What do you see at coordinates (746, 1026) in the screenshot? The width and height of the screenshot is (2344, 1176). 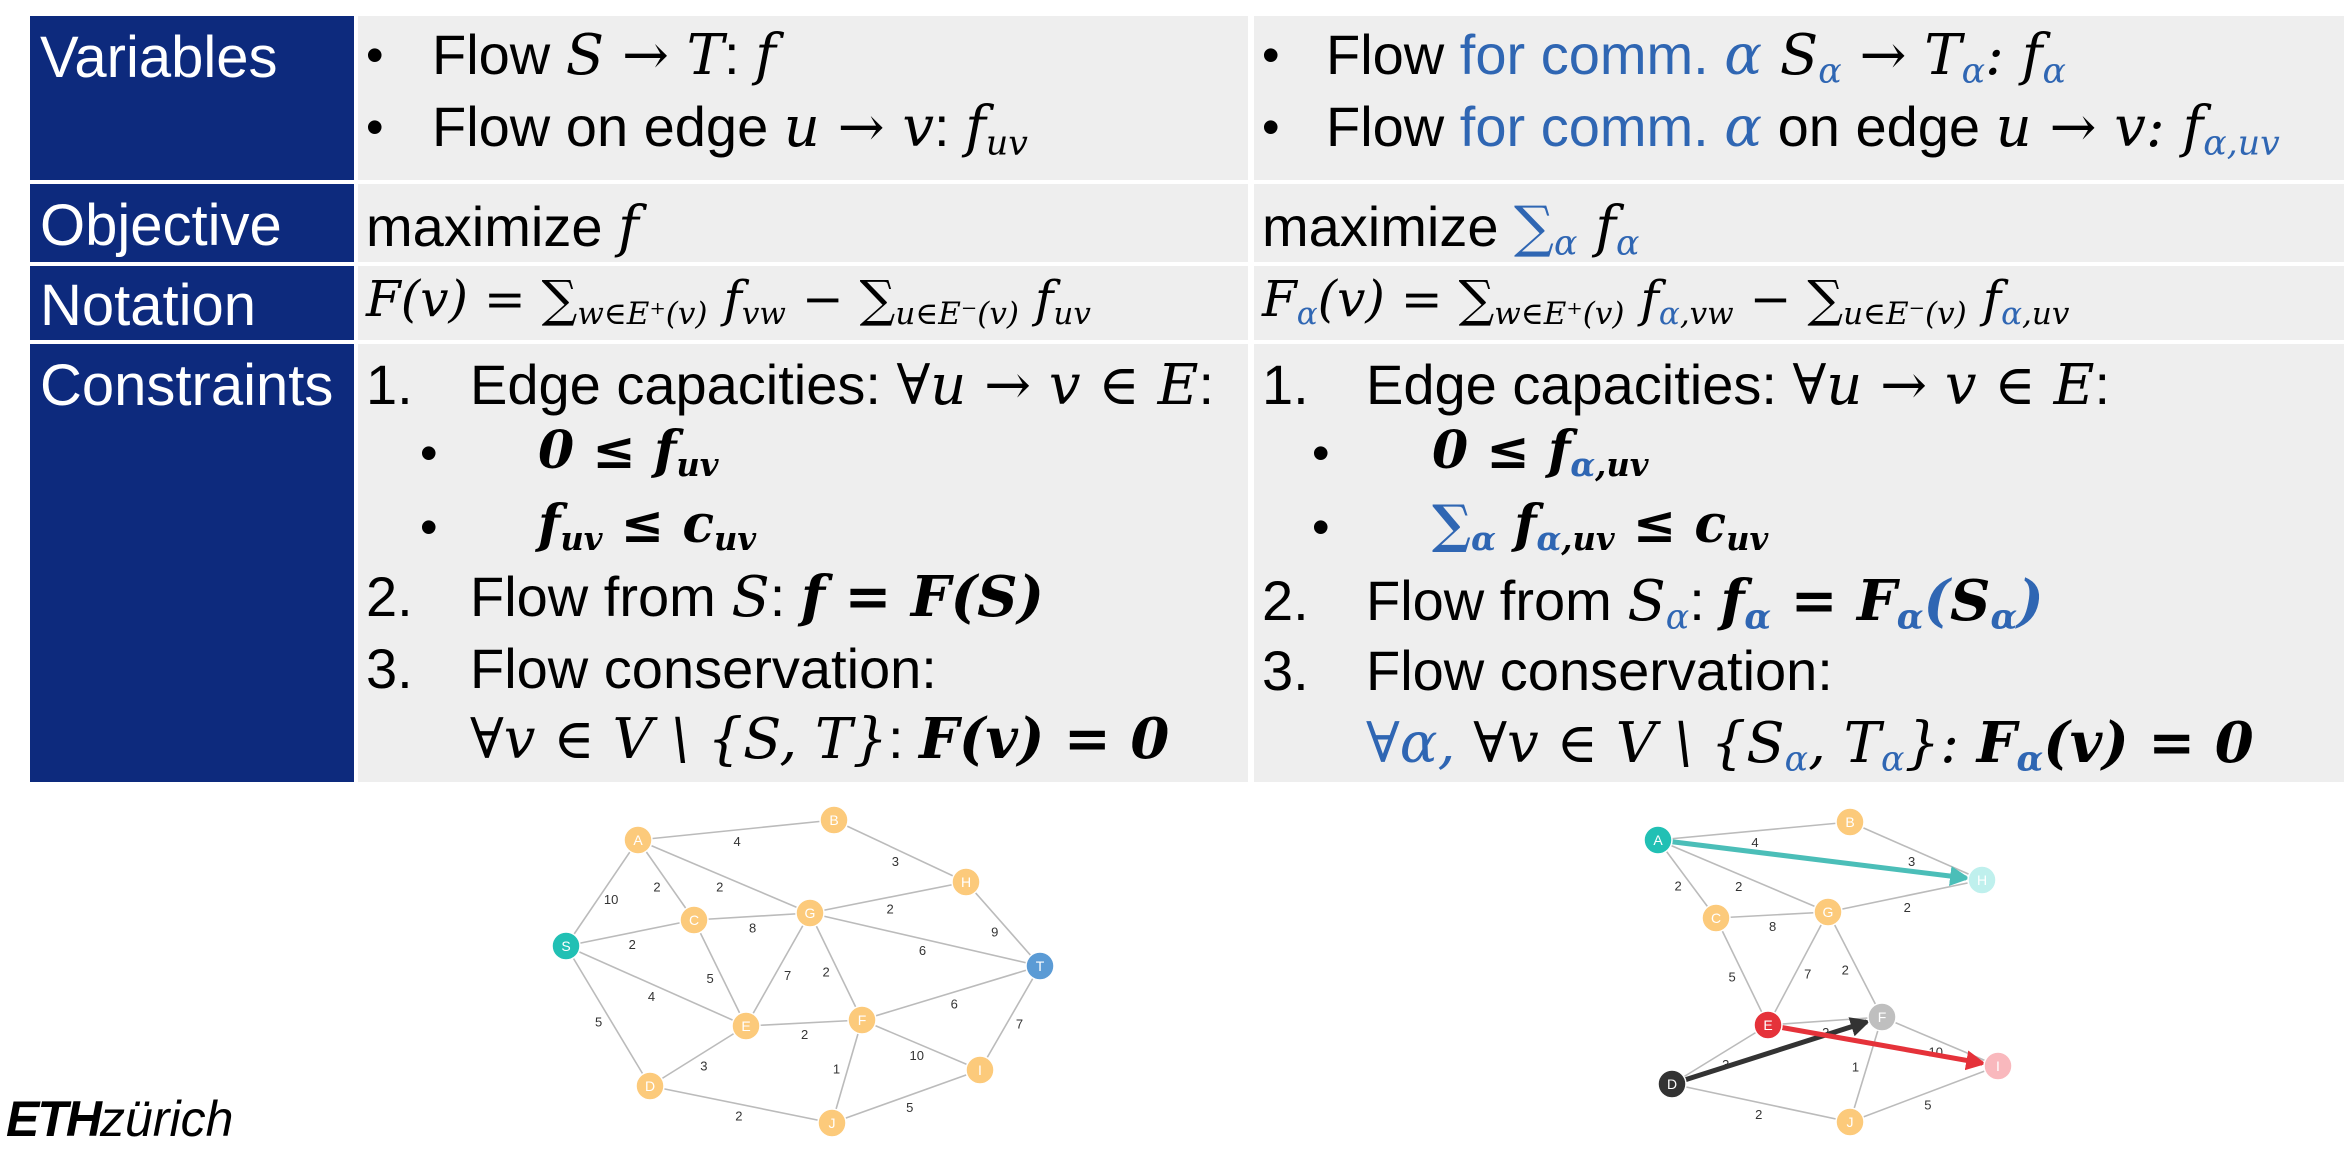 I see `graph1-node-E: E` at bounding box center [746, 1026].